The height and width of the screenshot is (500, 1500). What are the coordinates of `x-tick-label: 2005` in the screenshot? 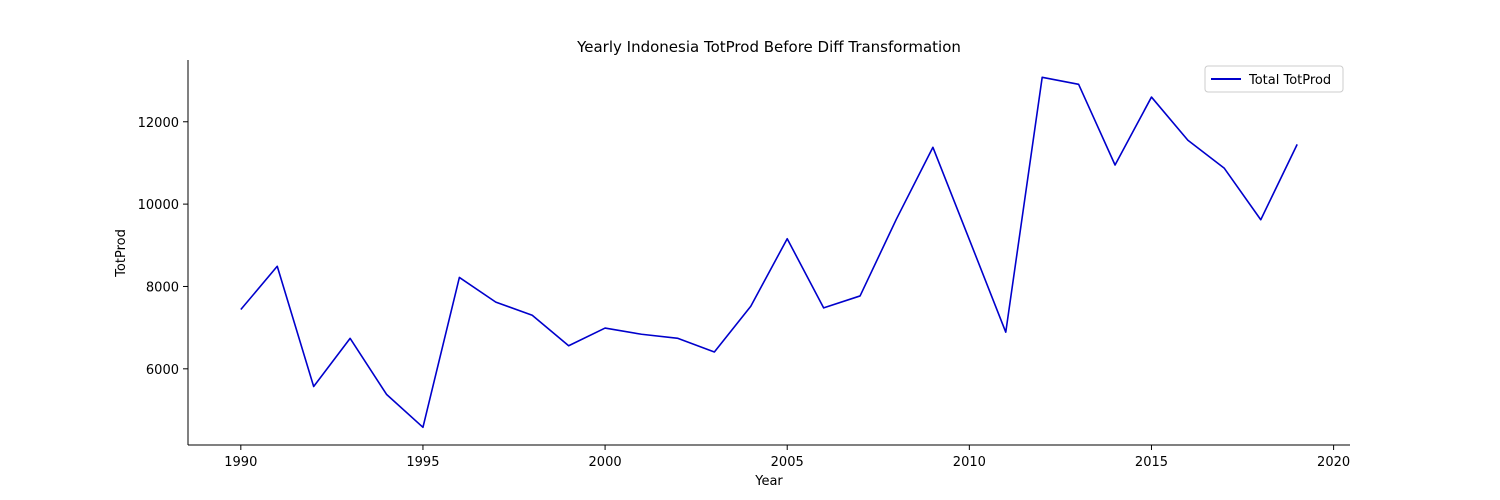 It's located at (787, 462).